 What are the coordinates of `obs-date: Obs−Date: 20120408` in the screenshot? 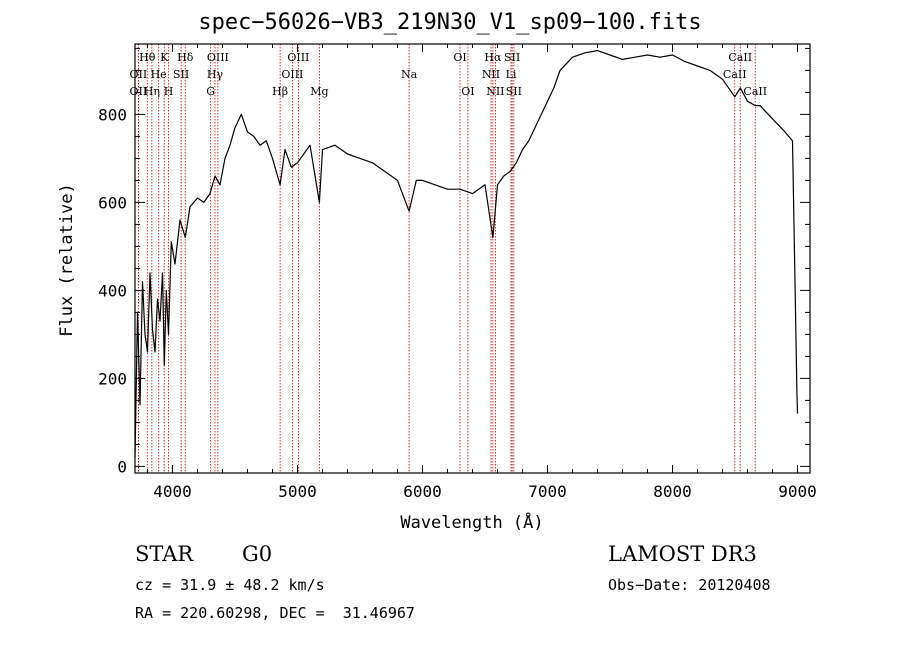 It's located at (689, 585).